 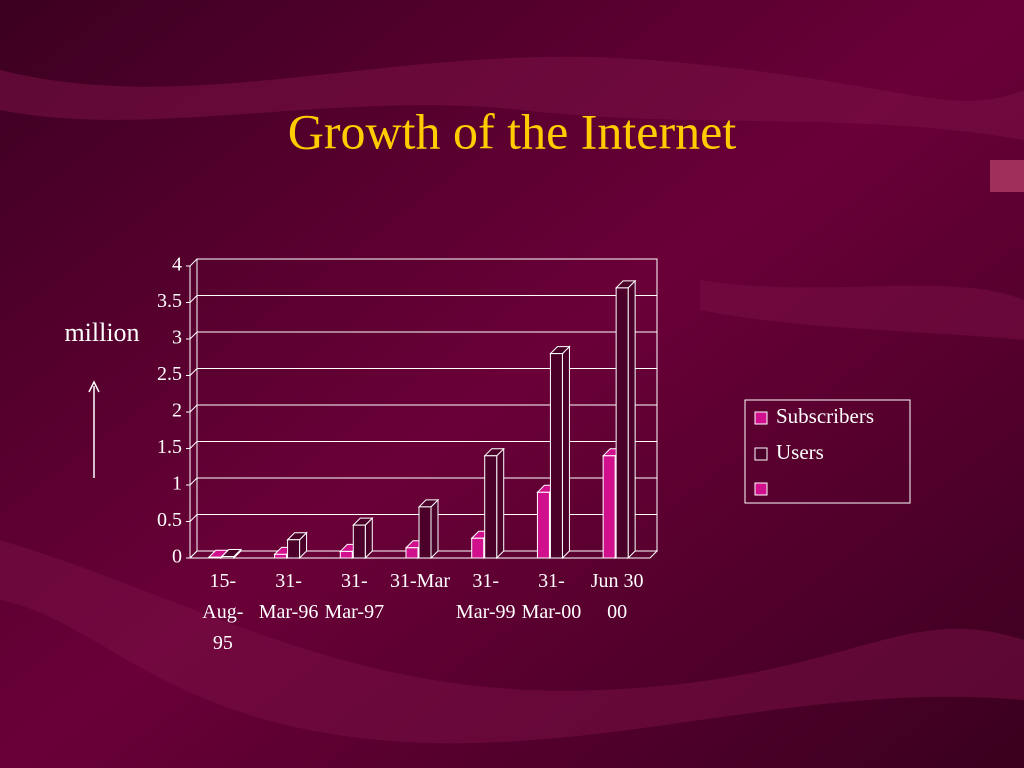 I want to click on x-tick-label: 31-Mar-00, so click(x=551, y=596).